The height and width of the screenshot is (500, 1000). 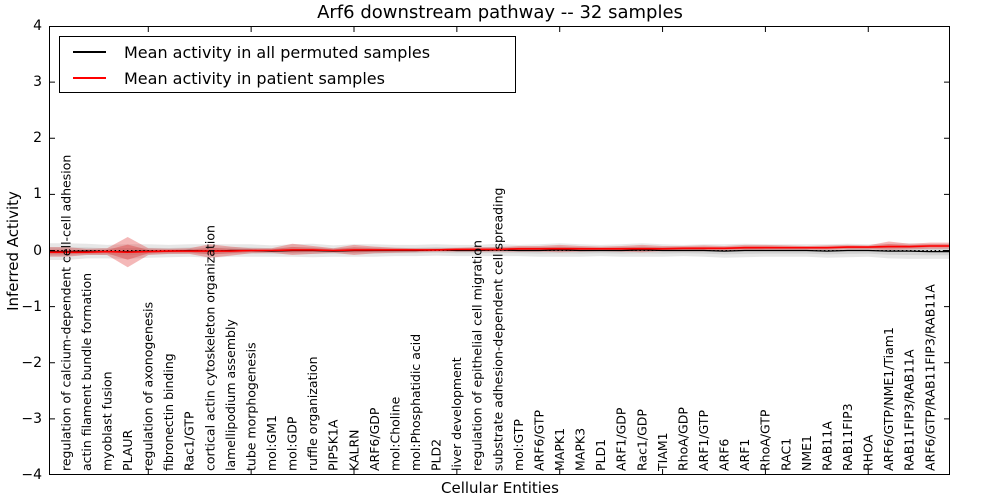 I want to click on x-tick-label: regulation of epithelial cell migration, so click(x=477, y=355).